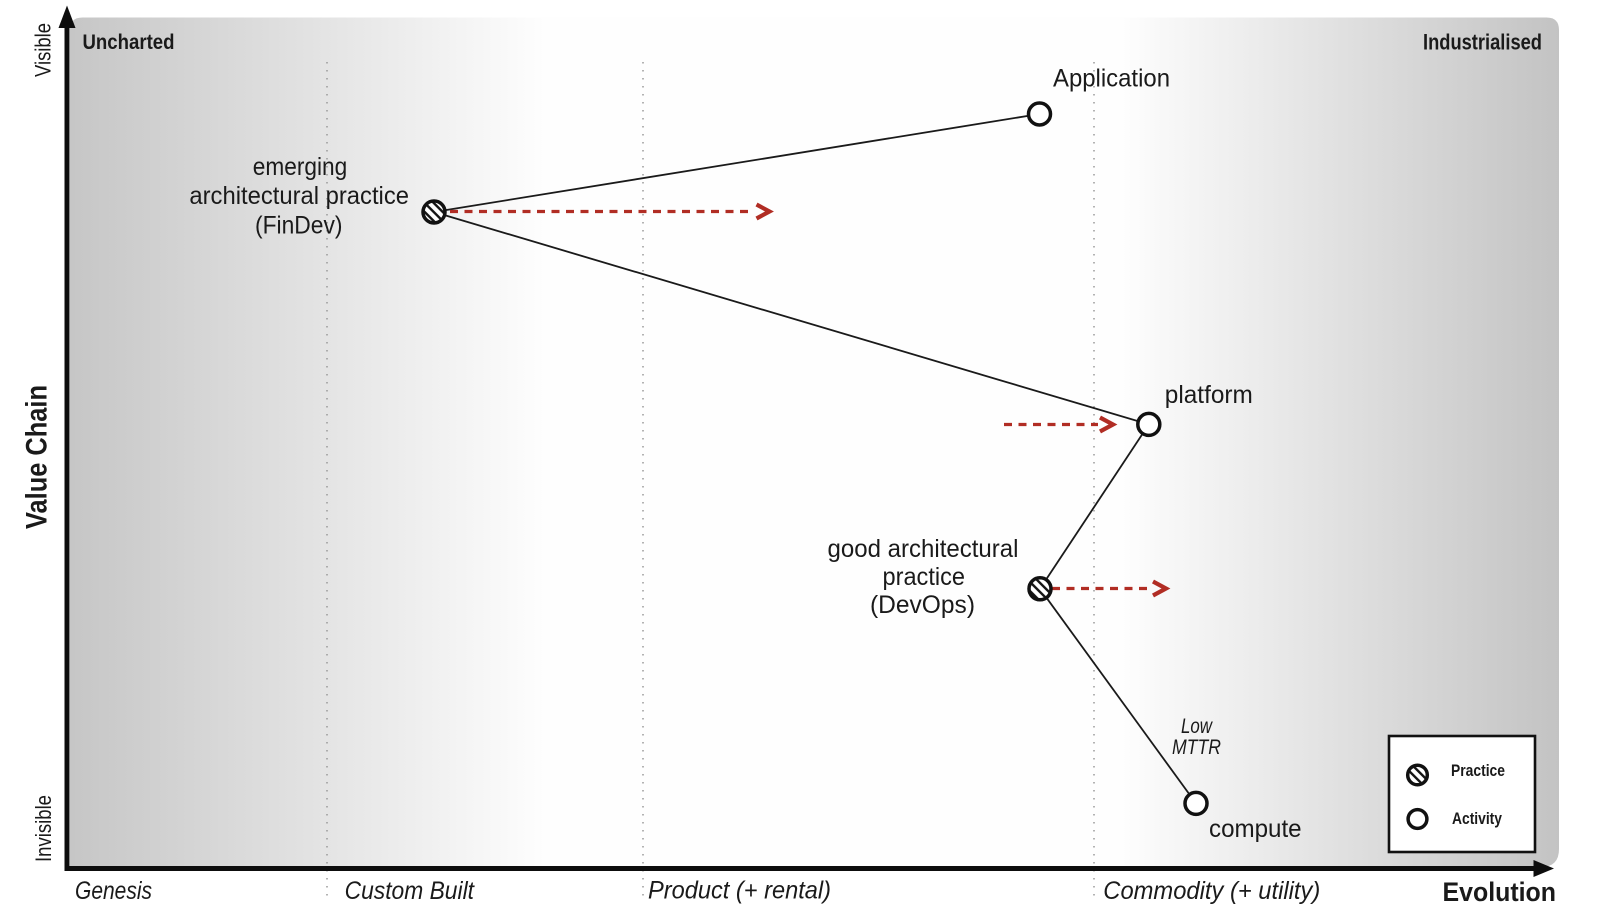 The height and width of the screenshot is (917, 1600). I want to click on svg-text: Visible, so click(43, 50).